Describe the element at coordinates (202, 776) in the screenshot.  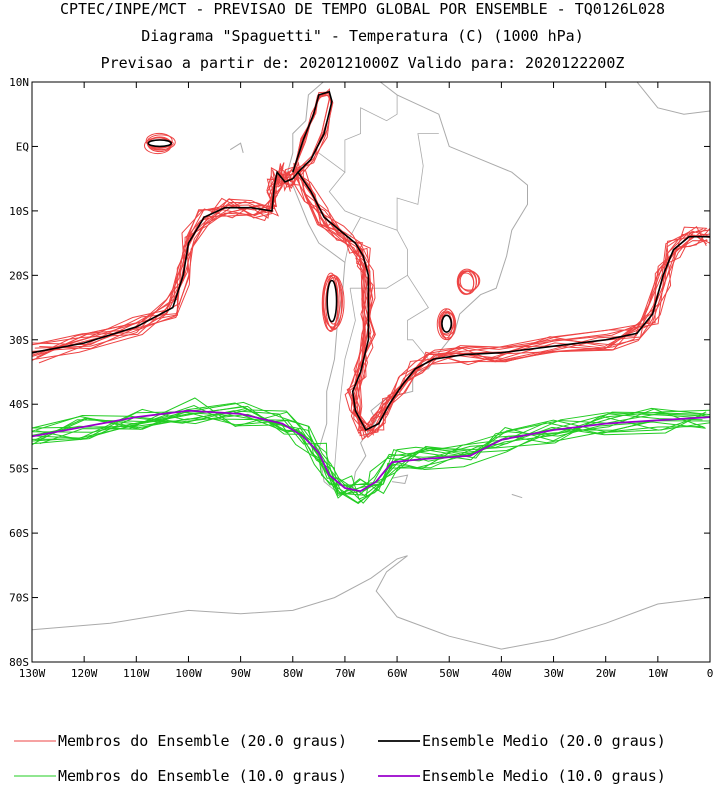
I see `legend-label: Membros do Ensemble (10.0 graus)` at that location.